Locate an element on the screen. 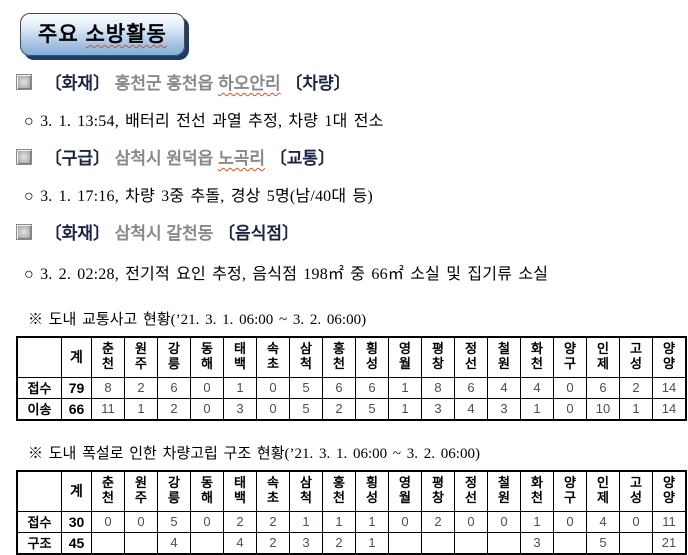 This screenshot has width=688, height=555. region-label: 양양 is located at coordinates (669, 356).